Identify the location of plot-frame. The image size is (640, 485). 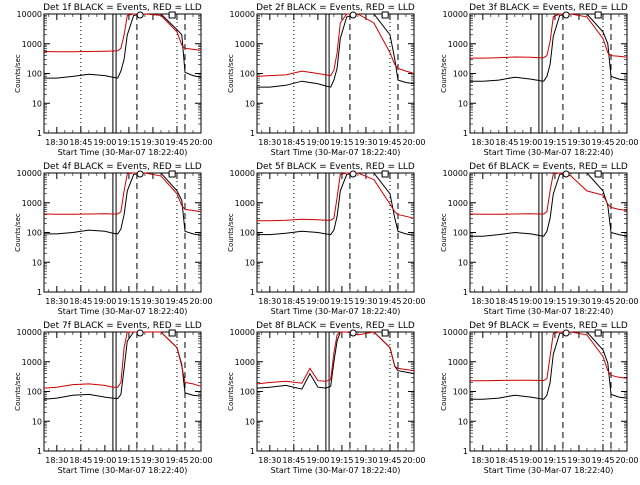
(335, 232).